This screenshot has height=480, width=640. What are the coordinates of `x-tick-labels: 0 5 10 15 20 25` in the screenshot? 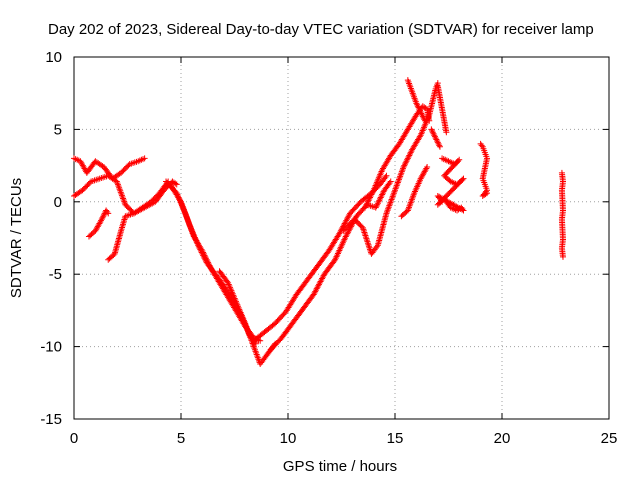 It's located at (344, 438).